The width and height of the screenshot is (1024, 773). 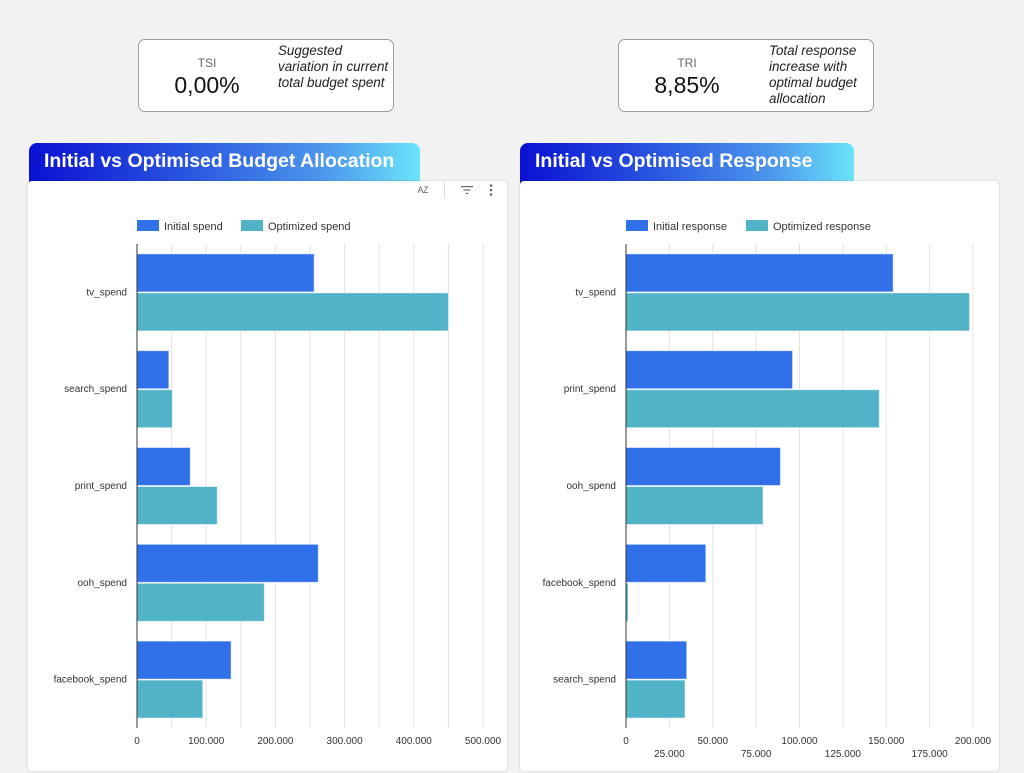 What do you see at coordinates (467, 190) in the screenshot?
I see `filter-icon` at bounding box center [467, 190].